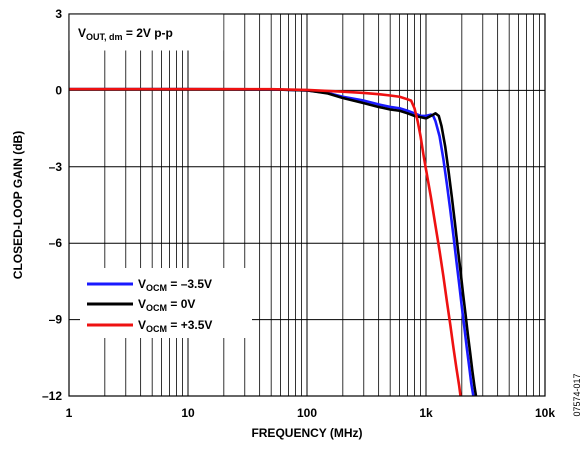  I want to click on legend-label-vocm-0: VOCM = 0V, so click(166, 305).